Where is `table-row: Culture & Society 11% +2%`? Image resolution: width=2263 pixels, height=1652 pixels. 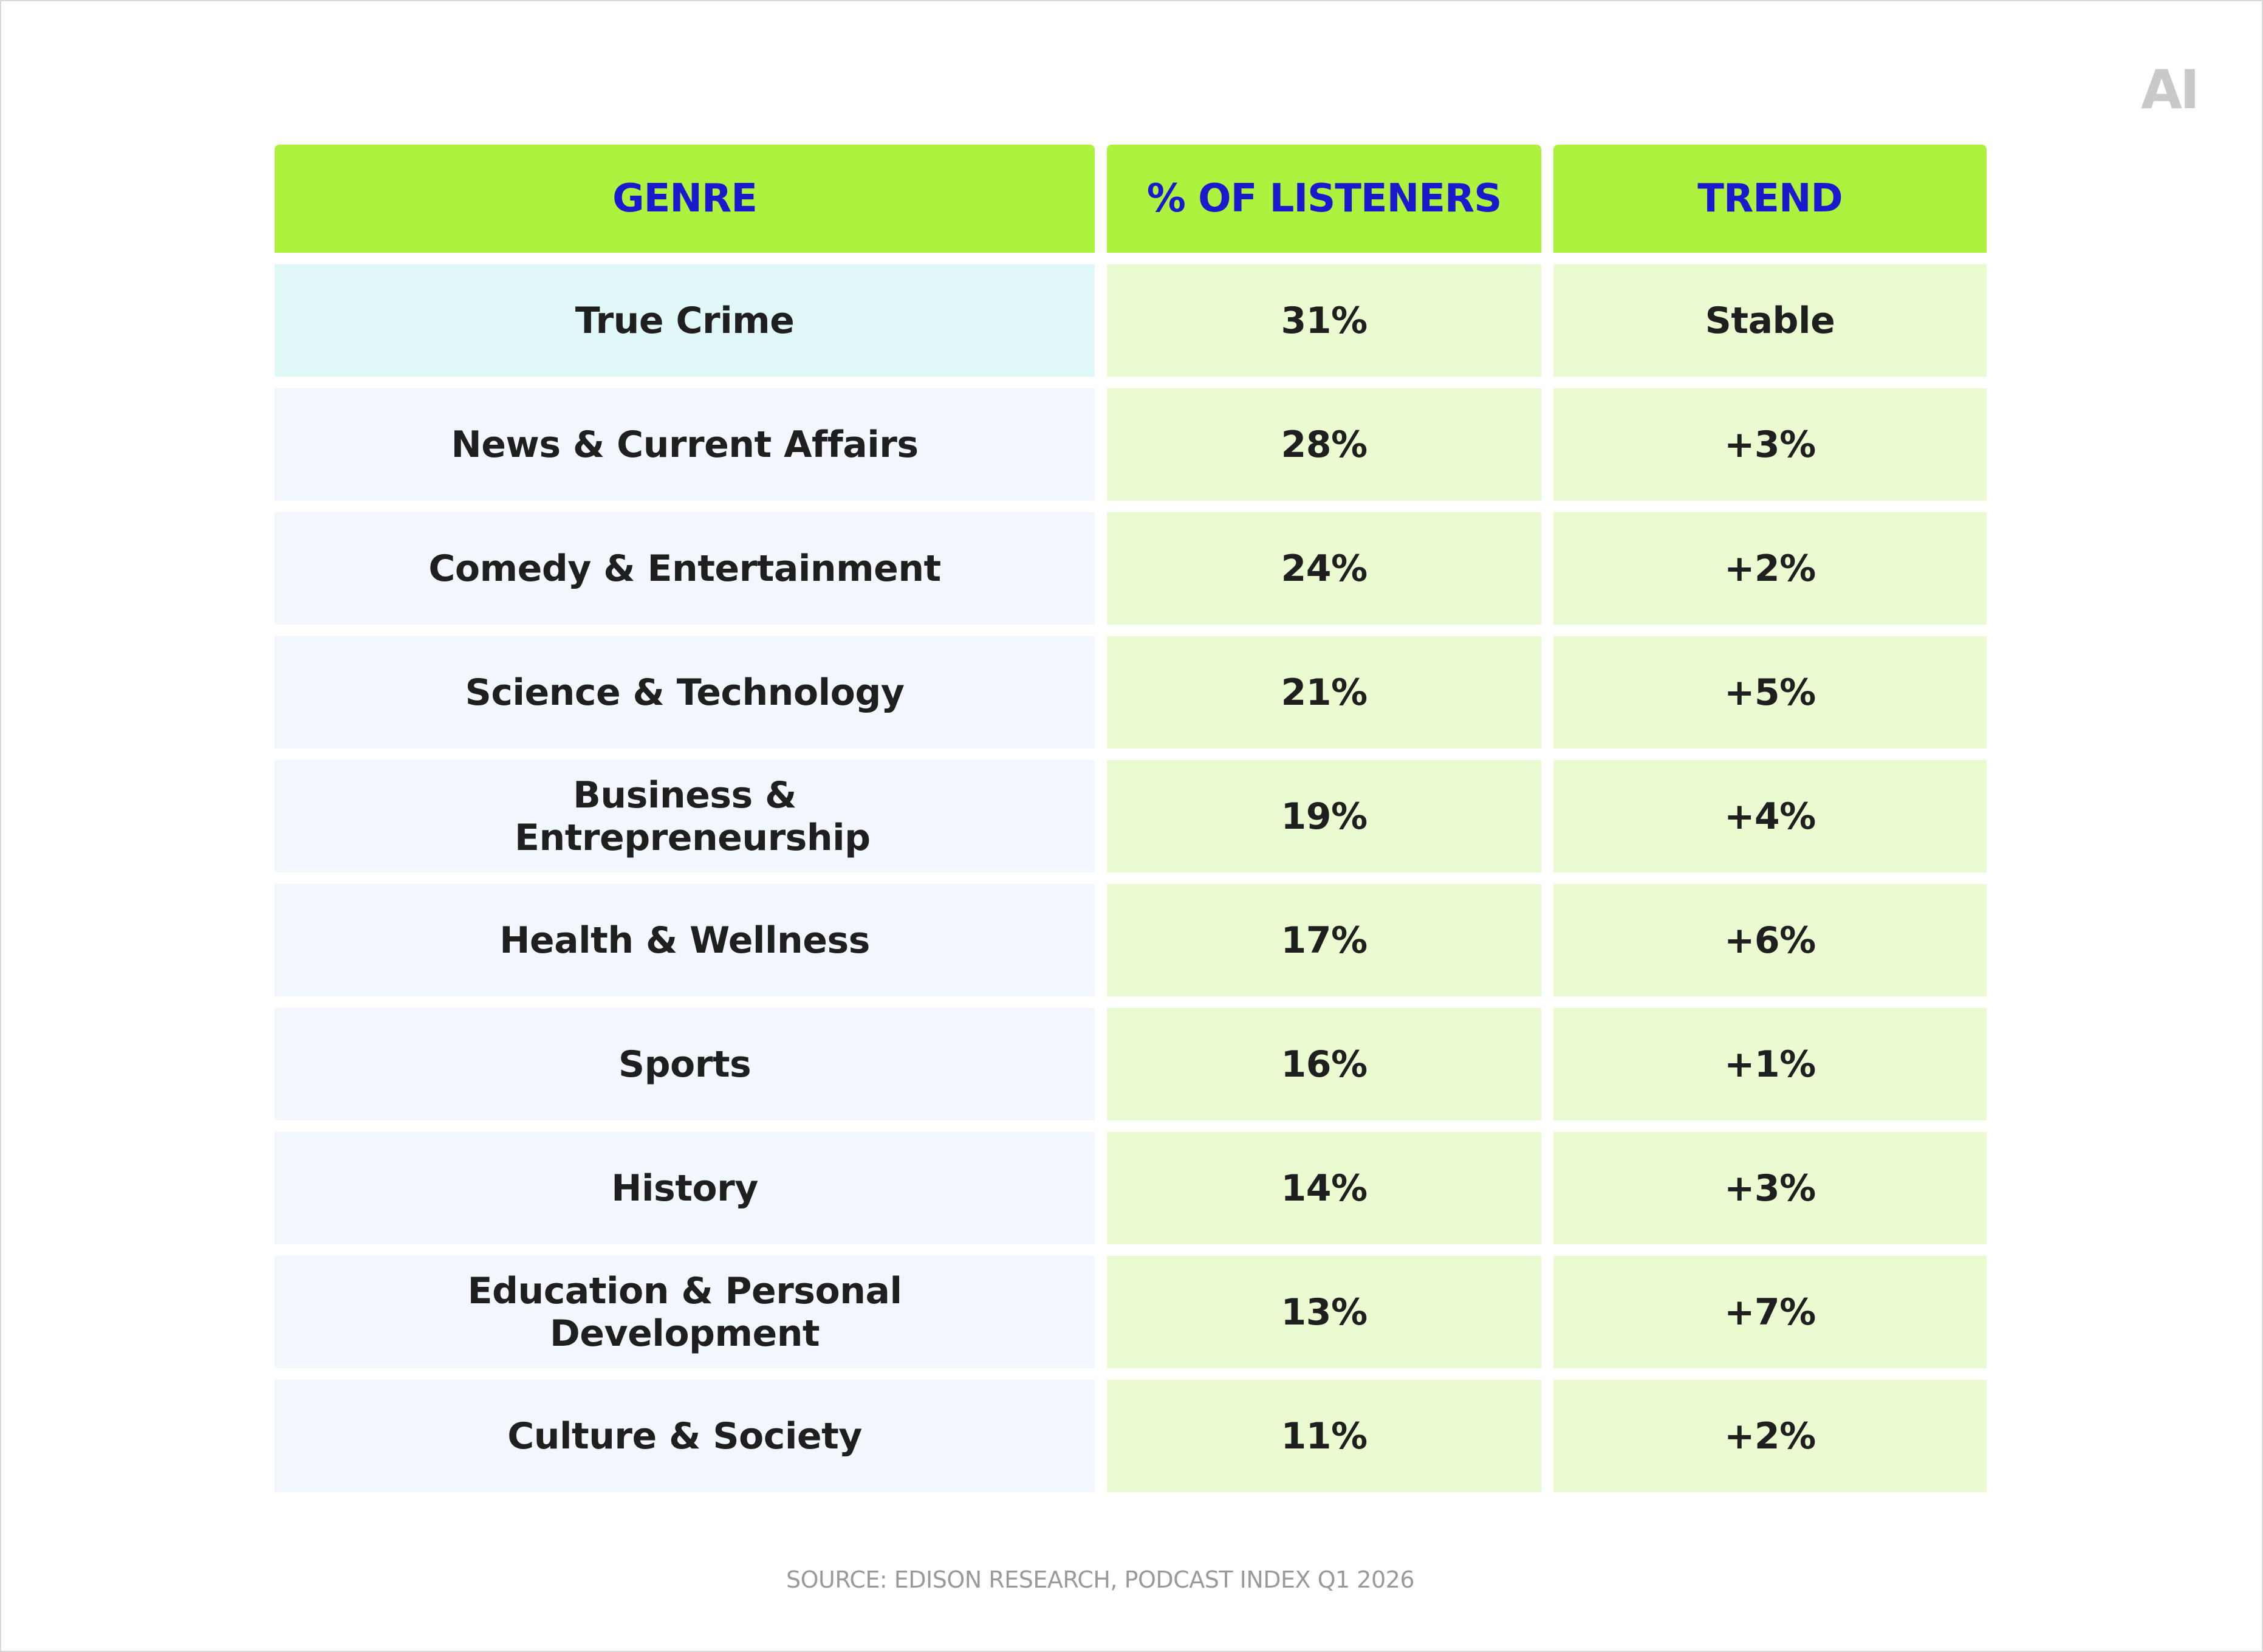 table-row: Culture & Society 11% +2% is located at coordinates (1131, 1436).